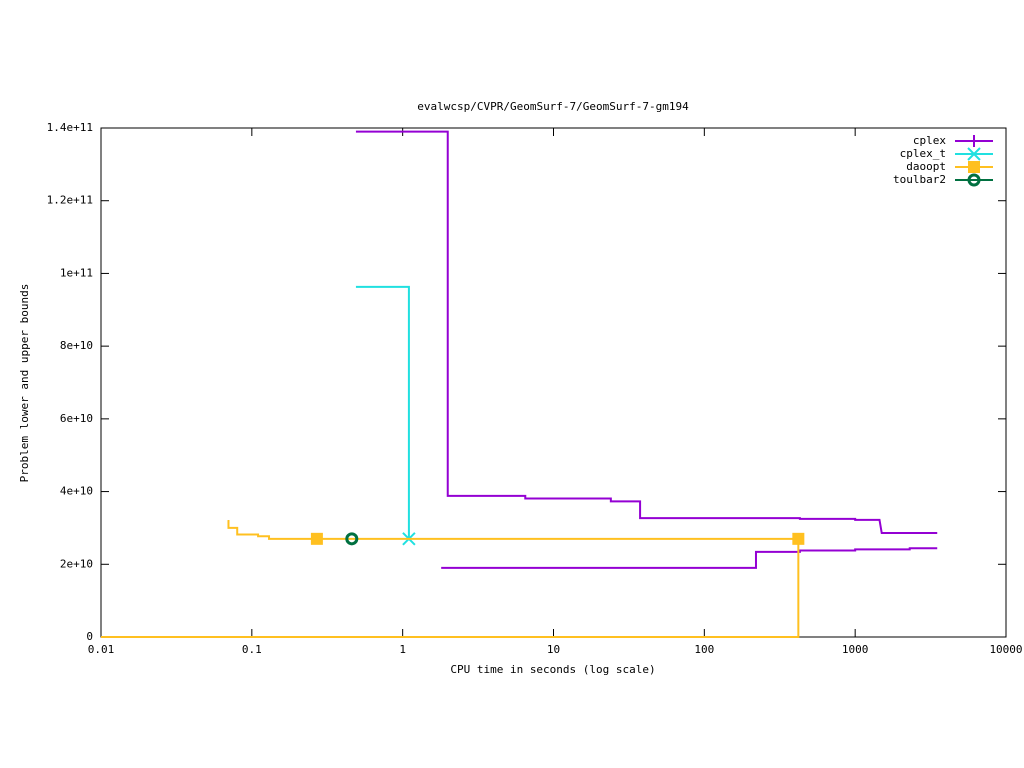 The image size is (1024, 768). What do you see at coordinates (101, 649) in the screenshot?
I see `x-tick-label: 0.01` at bounding box center [101, 649].